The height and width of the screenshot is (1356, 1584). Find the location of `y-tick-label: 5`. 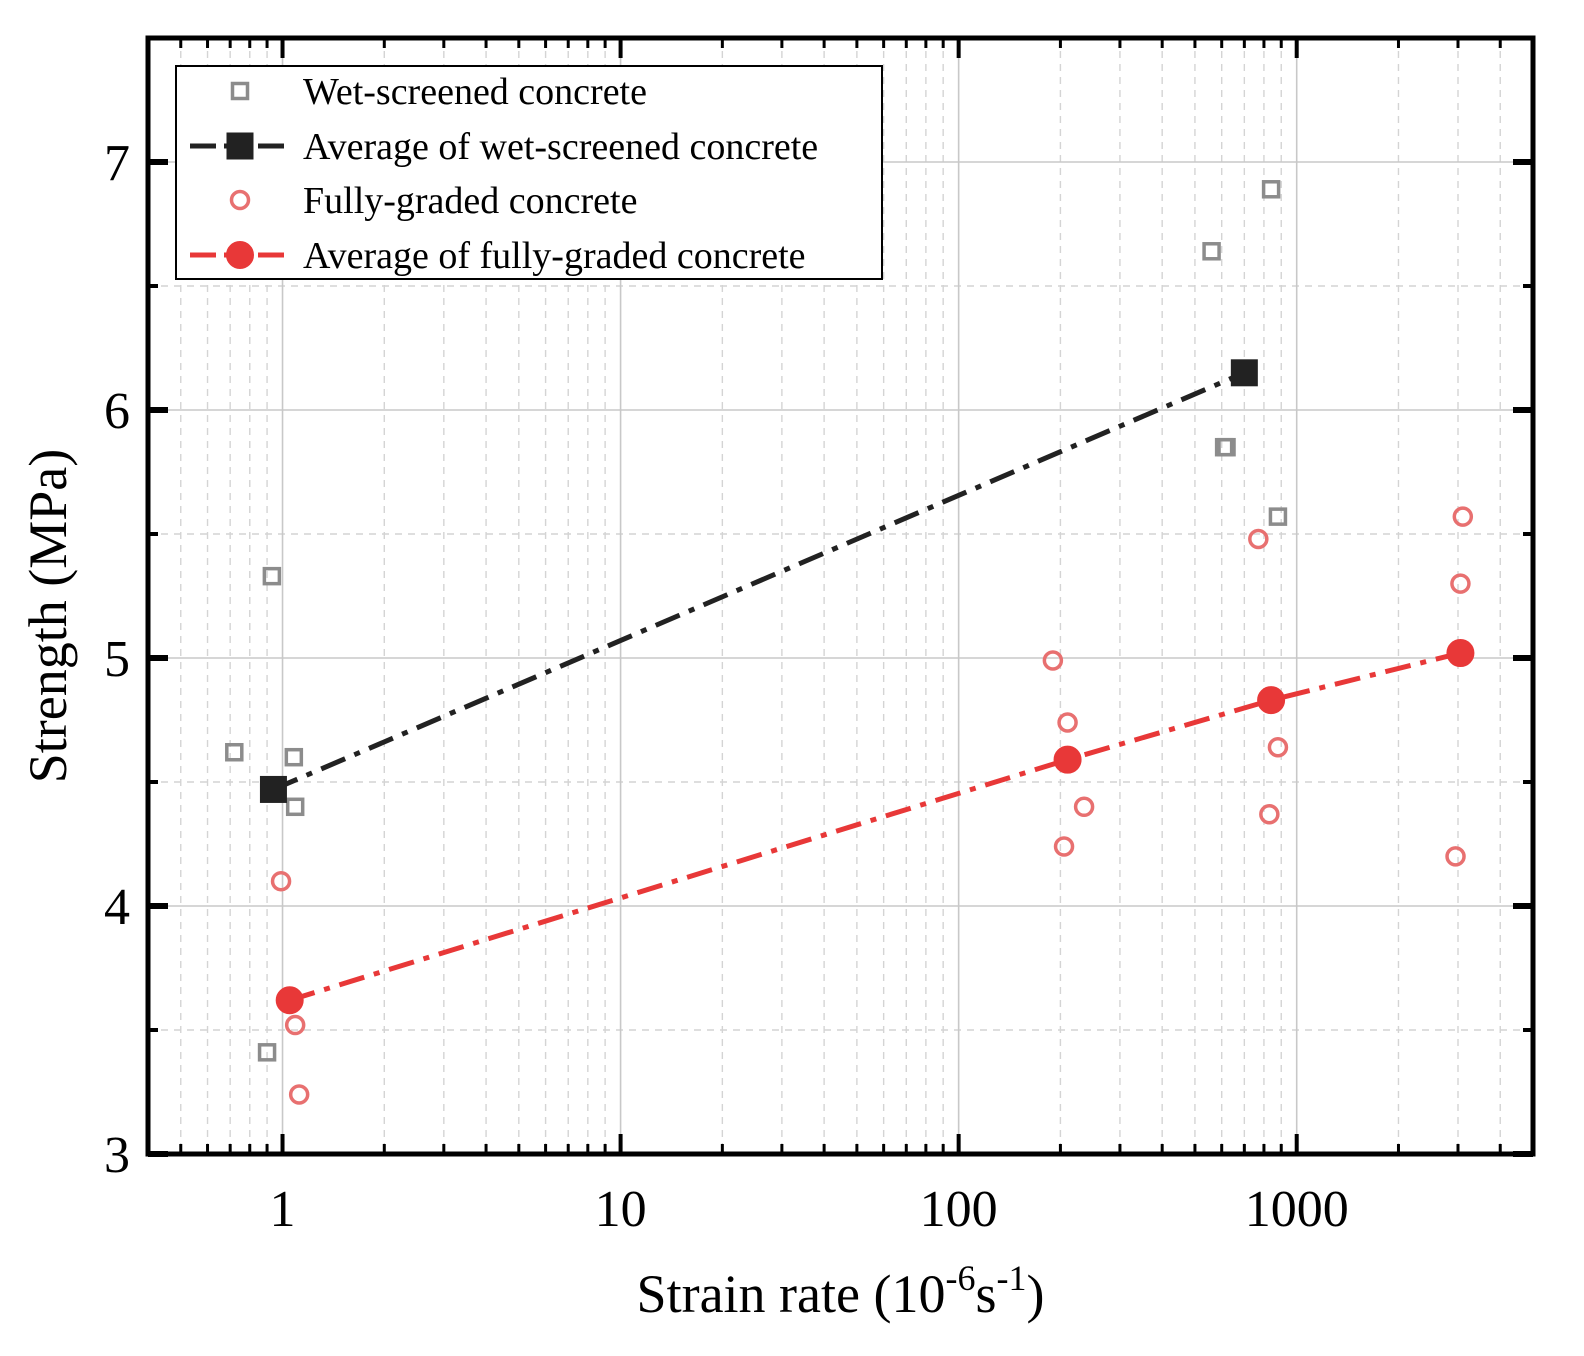

y-tick-label: 5 is located at coordinates (117, 659).